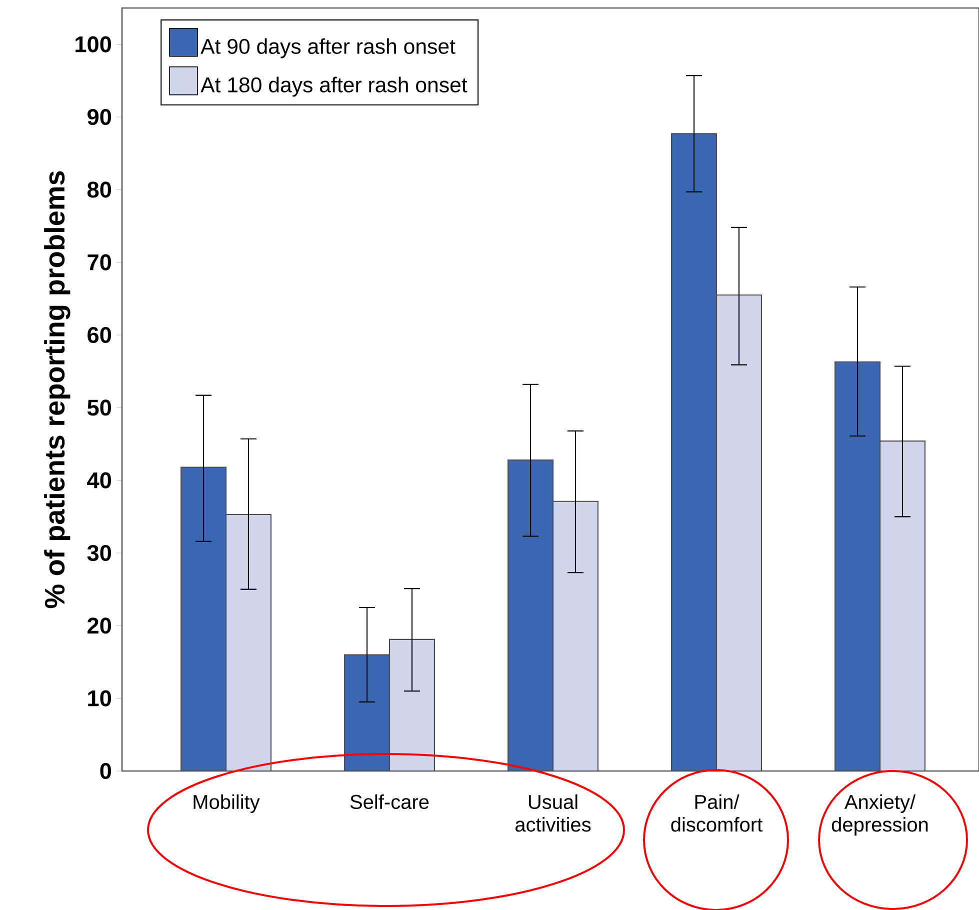 This screenshot has width=979, height=910. Describe the element at coordinates (553, 813) in the screenshot. I see `x-tick-label: Usual activities` at that location.